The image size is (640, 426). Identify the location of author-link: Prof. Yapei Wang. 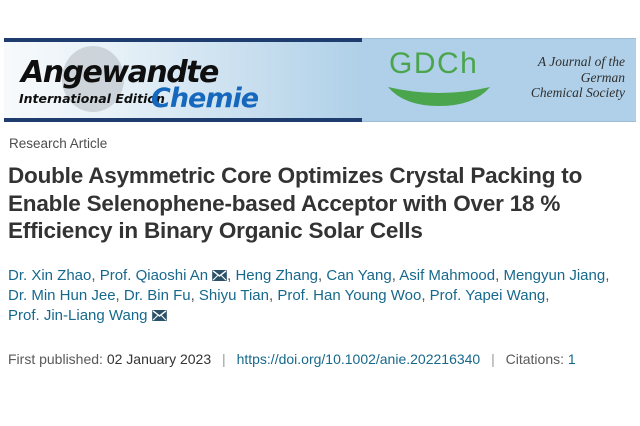
(487, 295).